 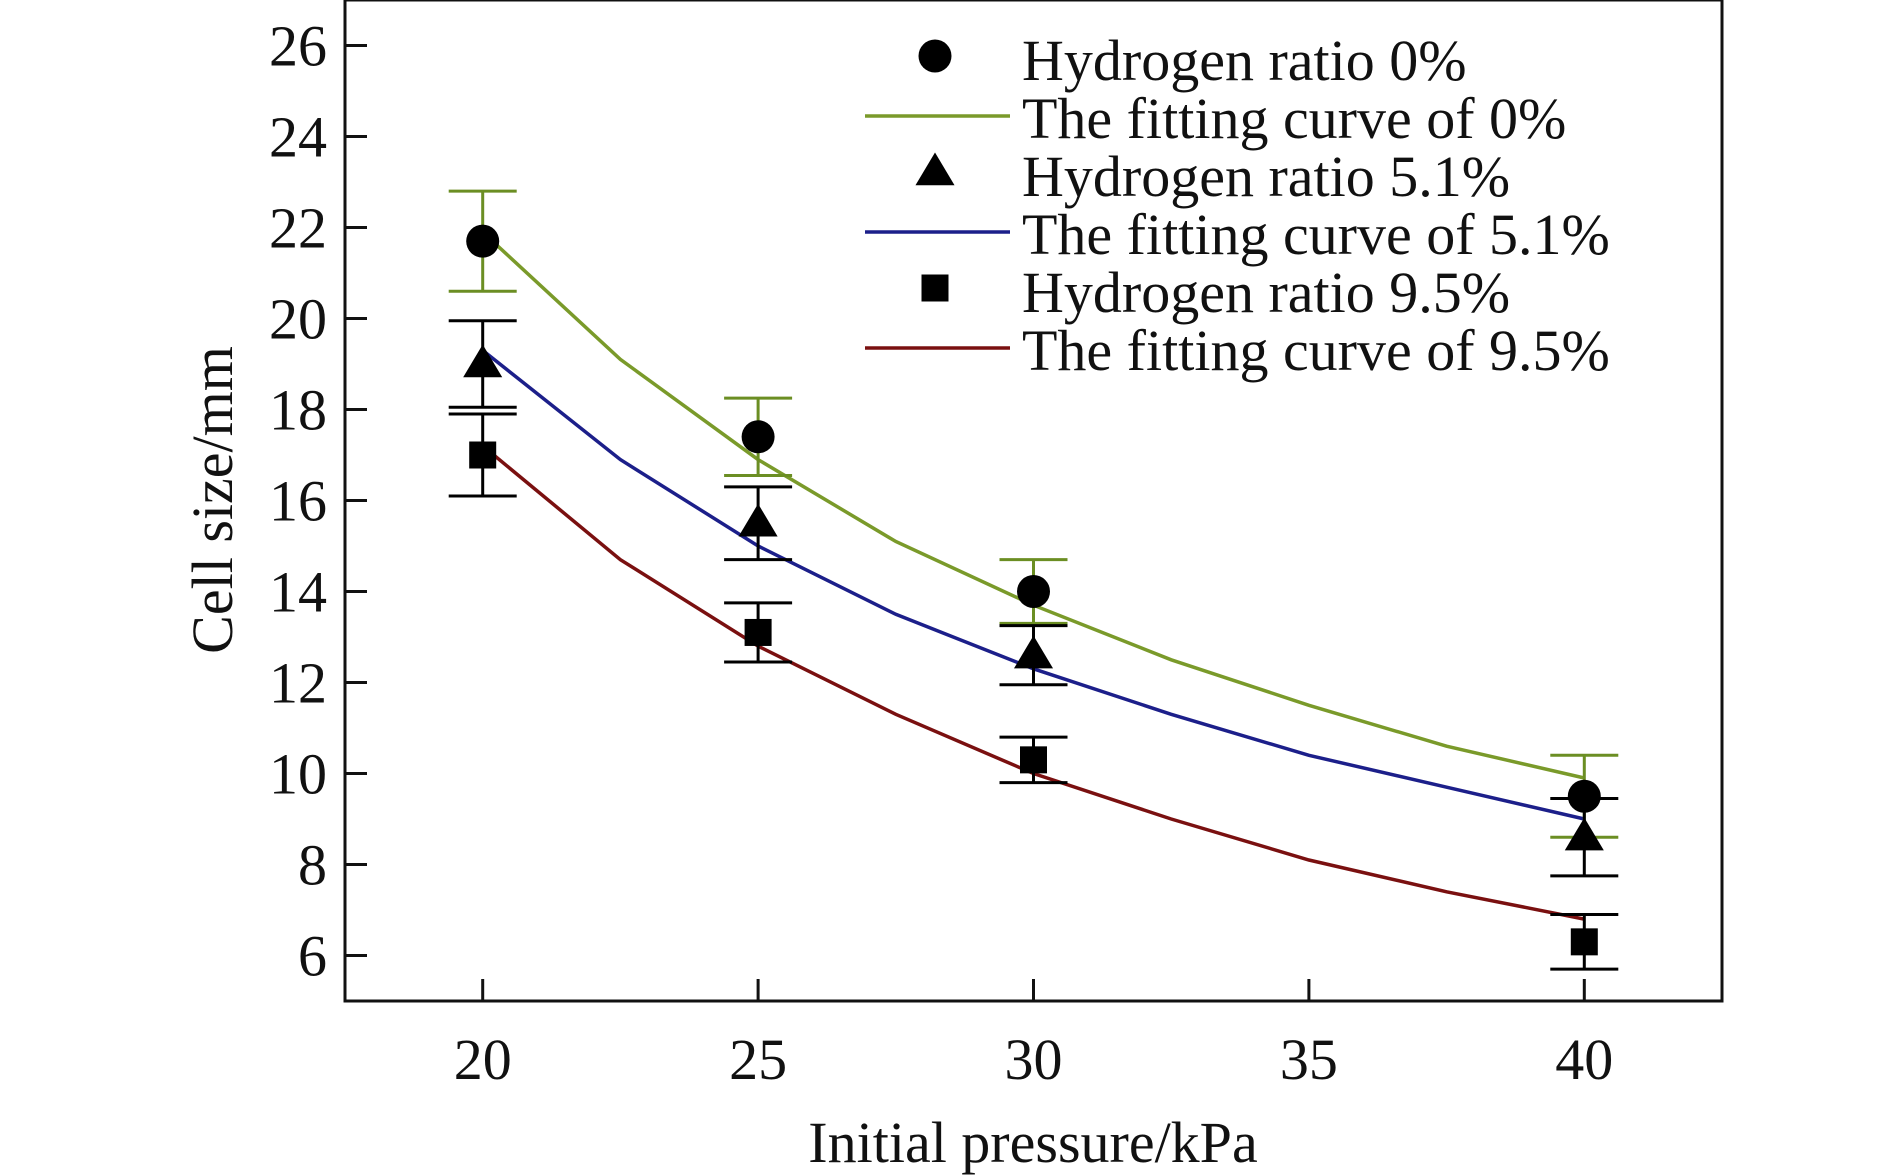 I want to click on y-tick-label: 24, so click(x=298, y=137).